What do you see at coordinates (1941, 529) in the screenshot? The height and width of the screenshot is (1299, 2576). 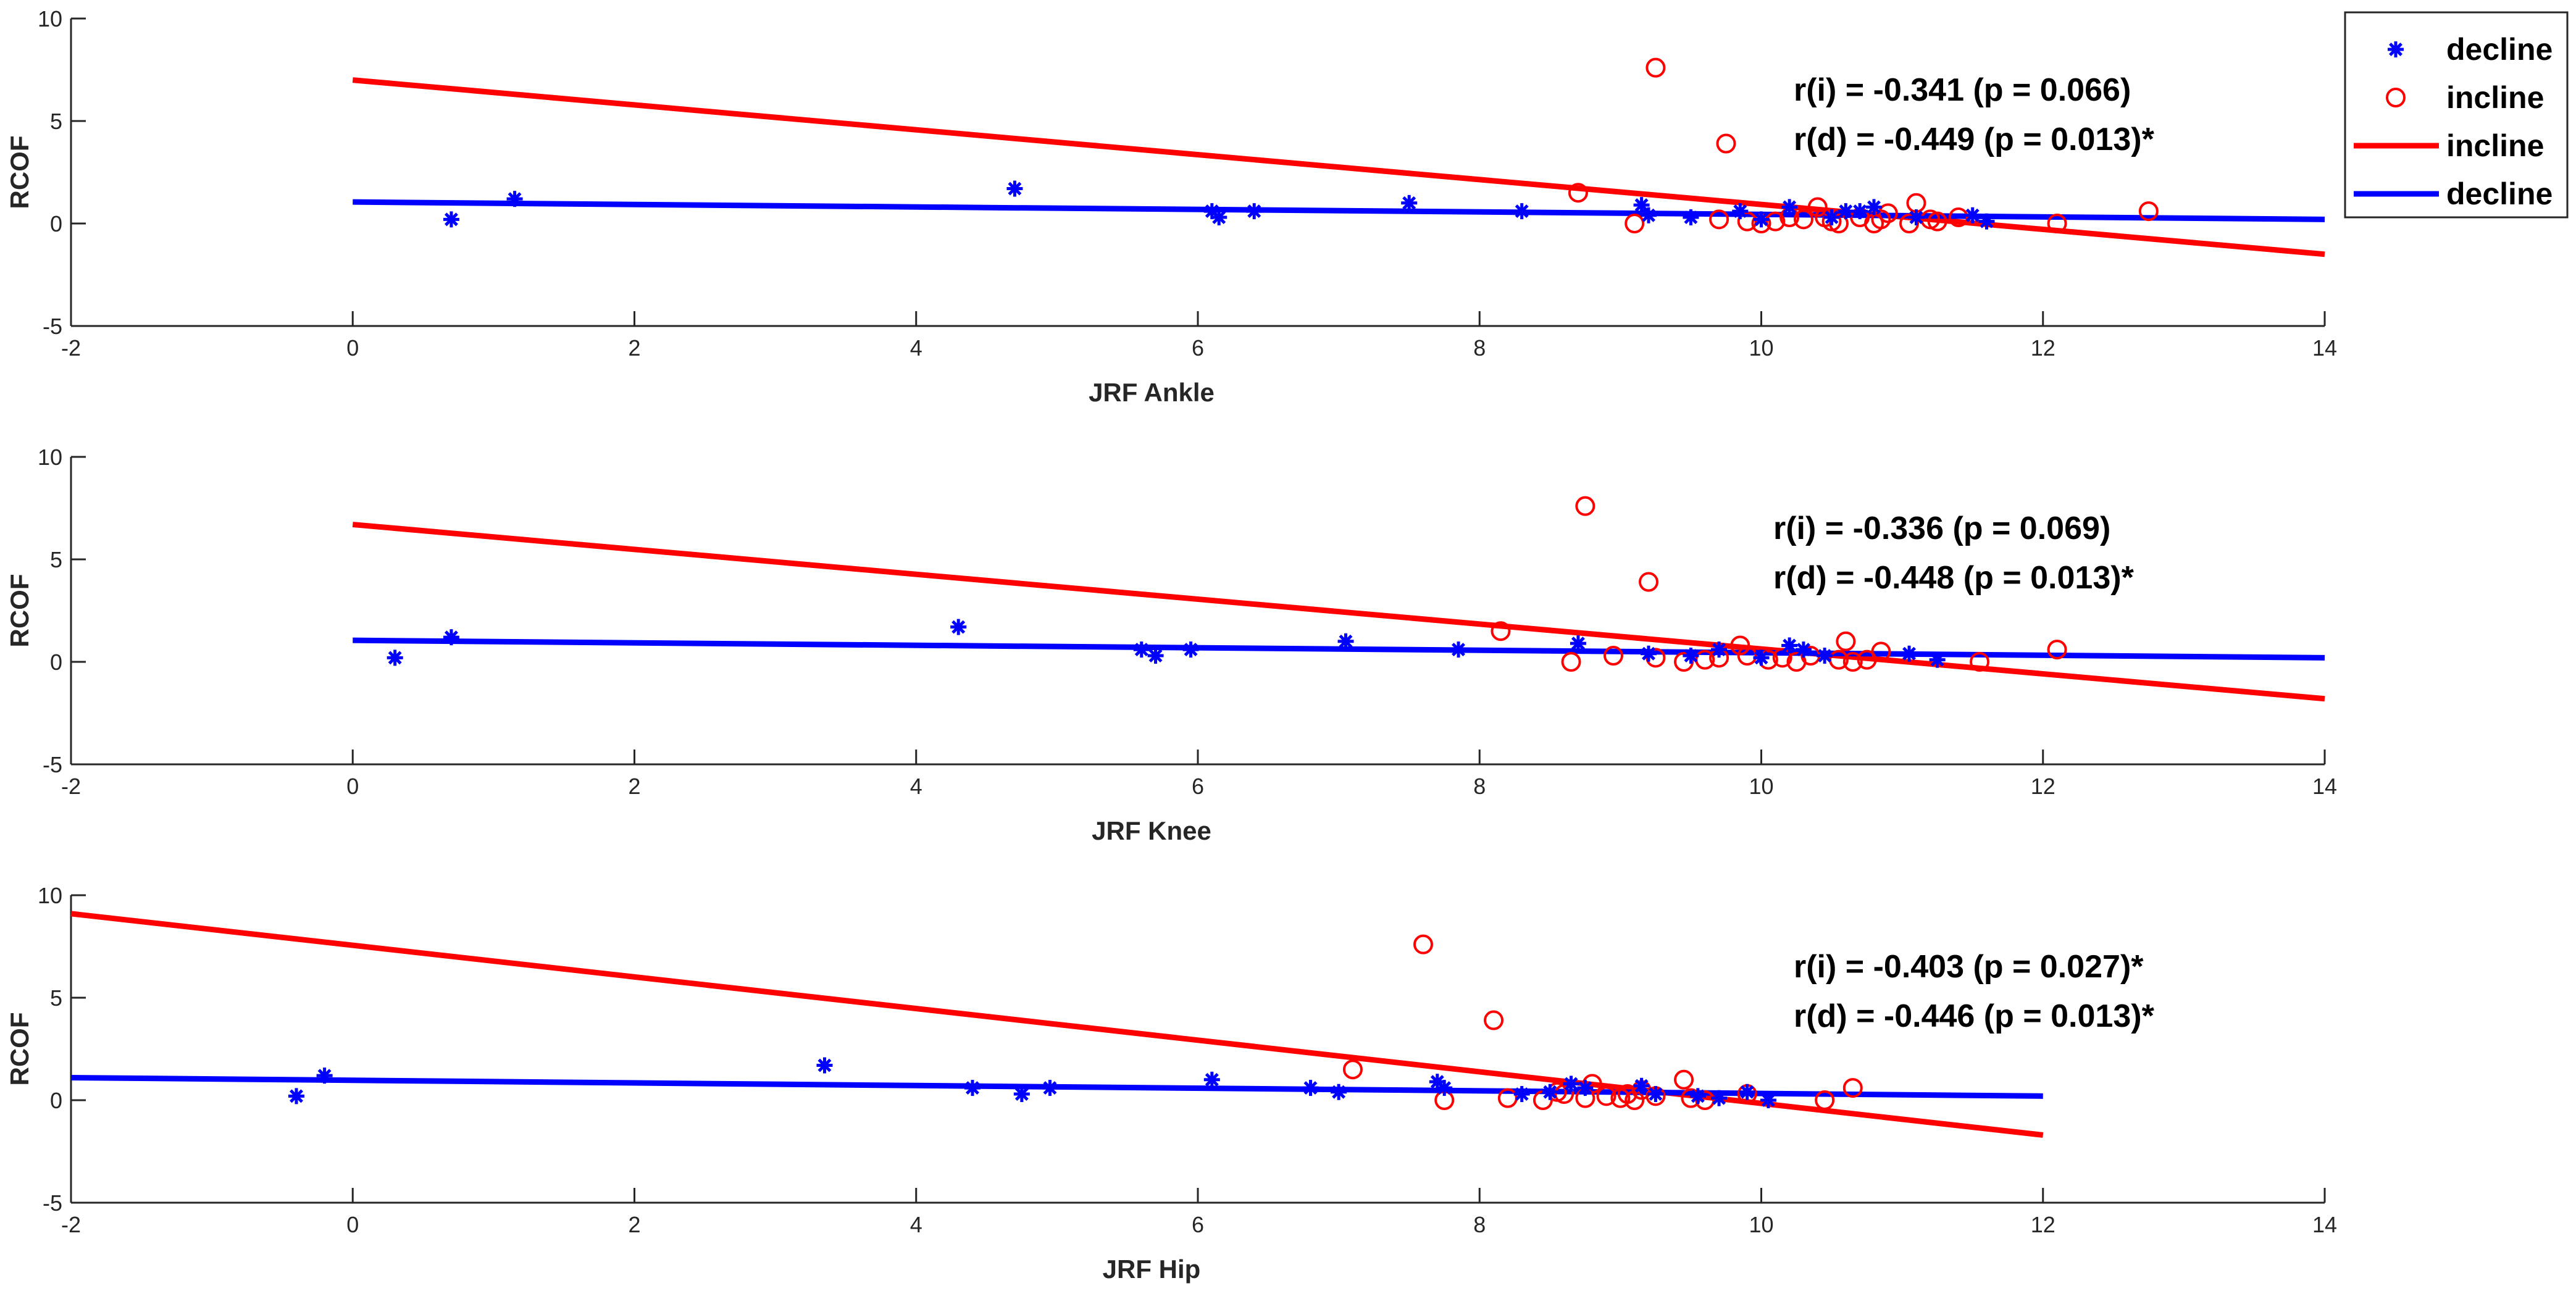 I see `annotation-incline: r(i) = -0.336 (p = 0.069)` at bounding box center [1941, 529].